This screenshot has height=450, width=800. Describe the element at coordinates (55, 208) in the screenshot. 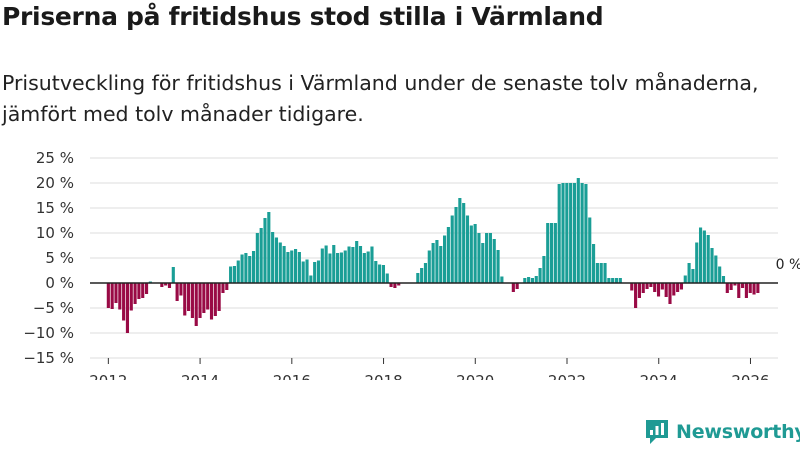

I see `y-tick-label: 15 %` at that location.